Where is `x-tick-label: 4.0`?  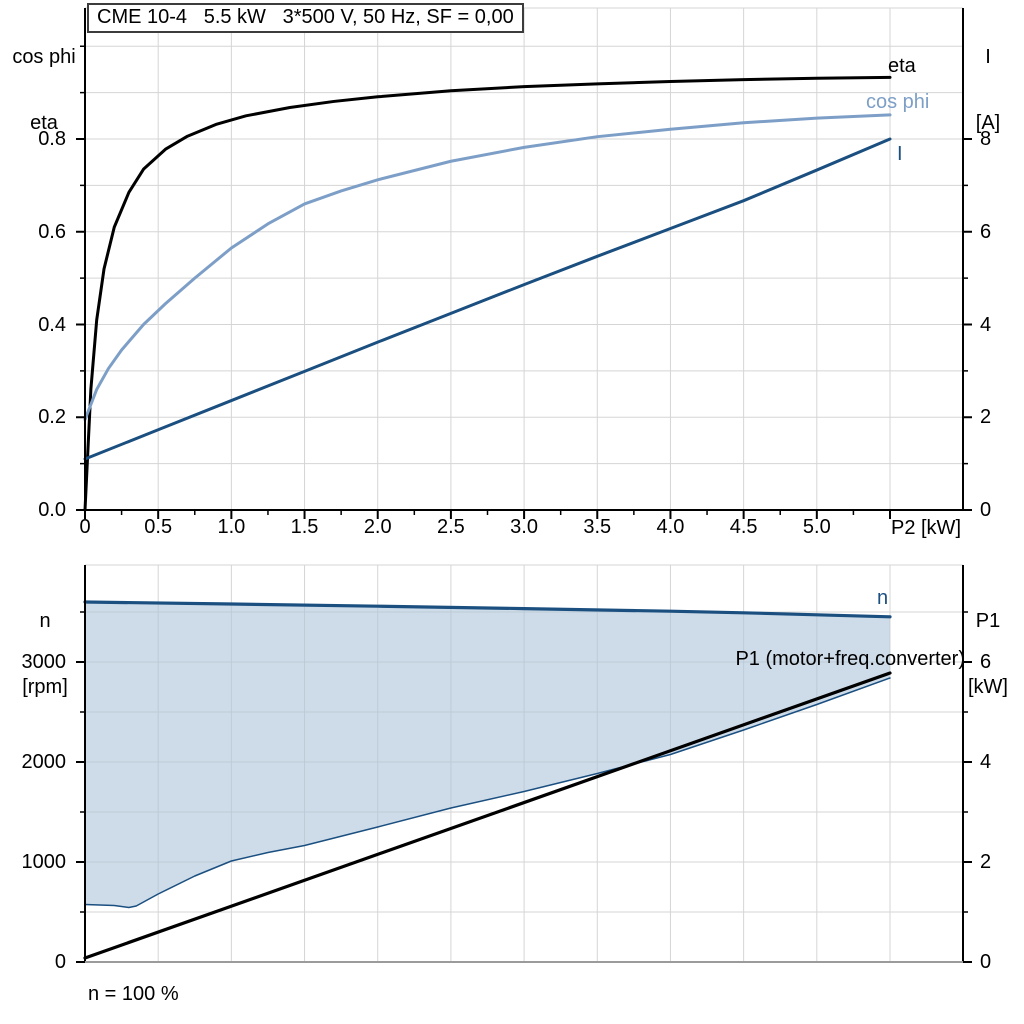 x-tick-label: 4.0 is located at coordinates (670, 527).